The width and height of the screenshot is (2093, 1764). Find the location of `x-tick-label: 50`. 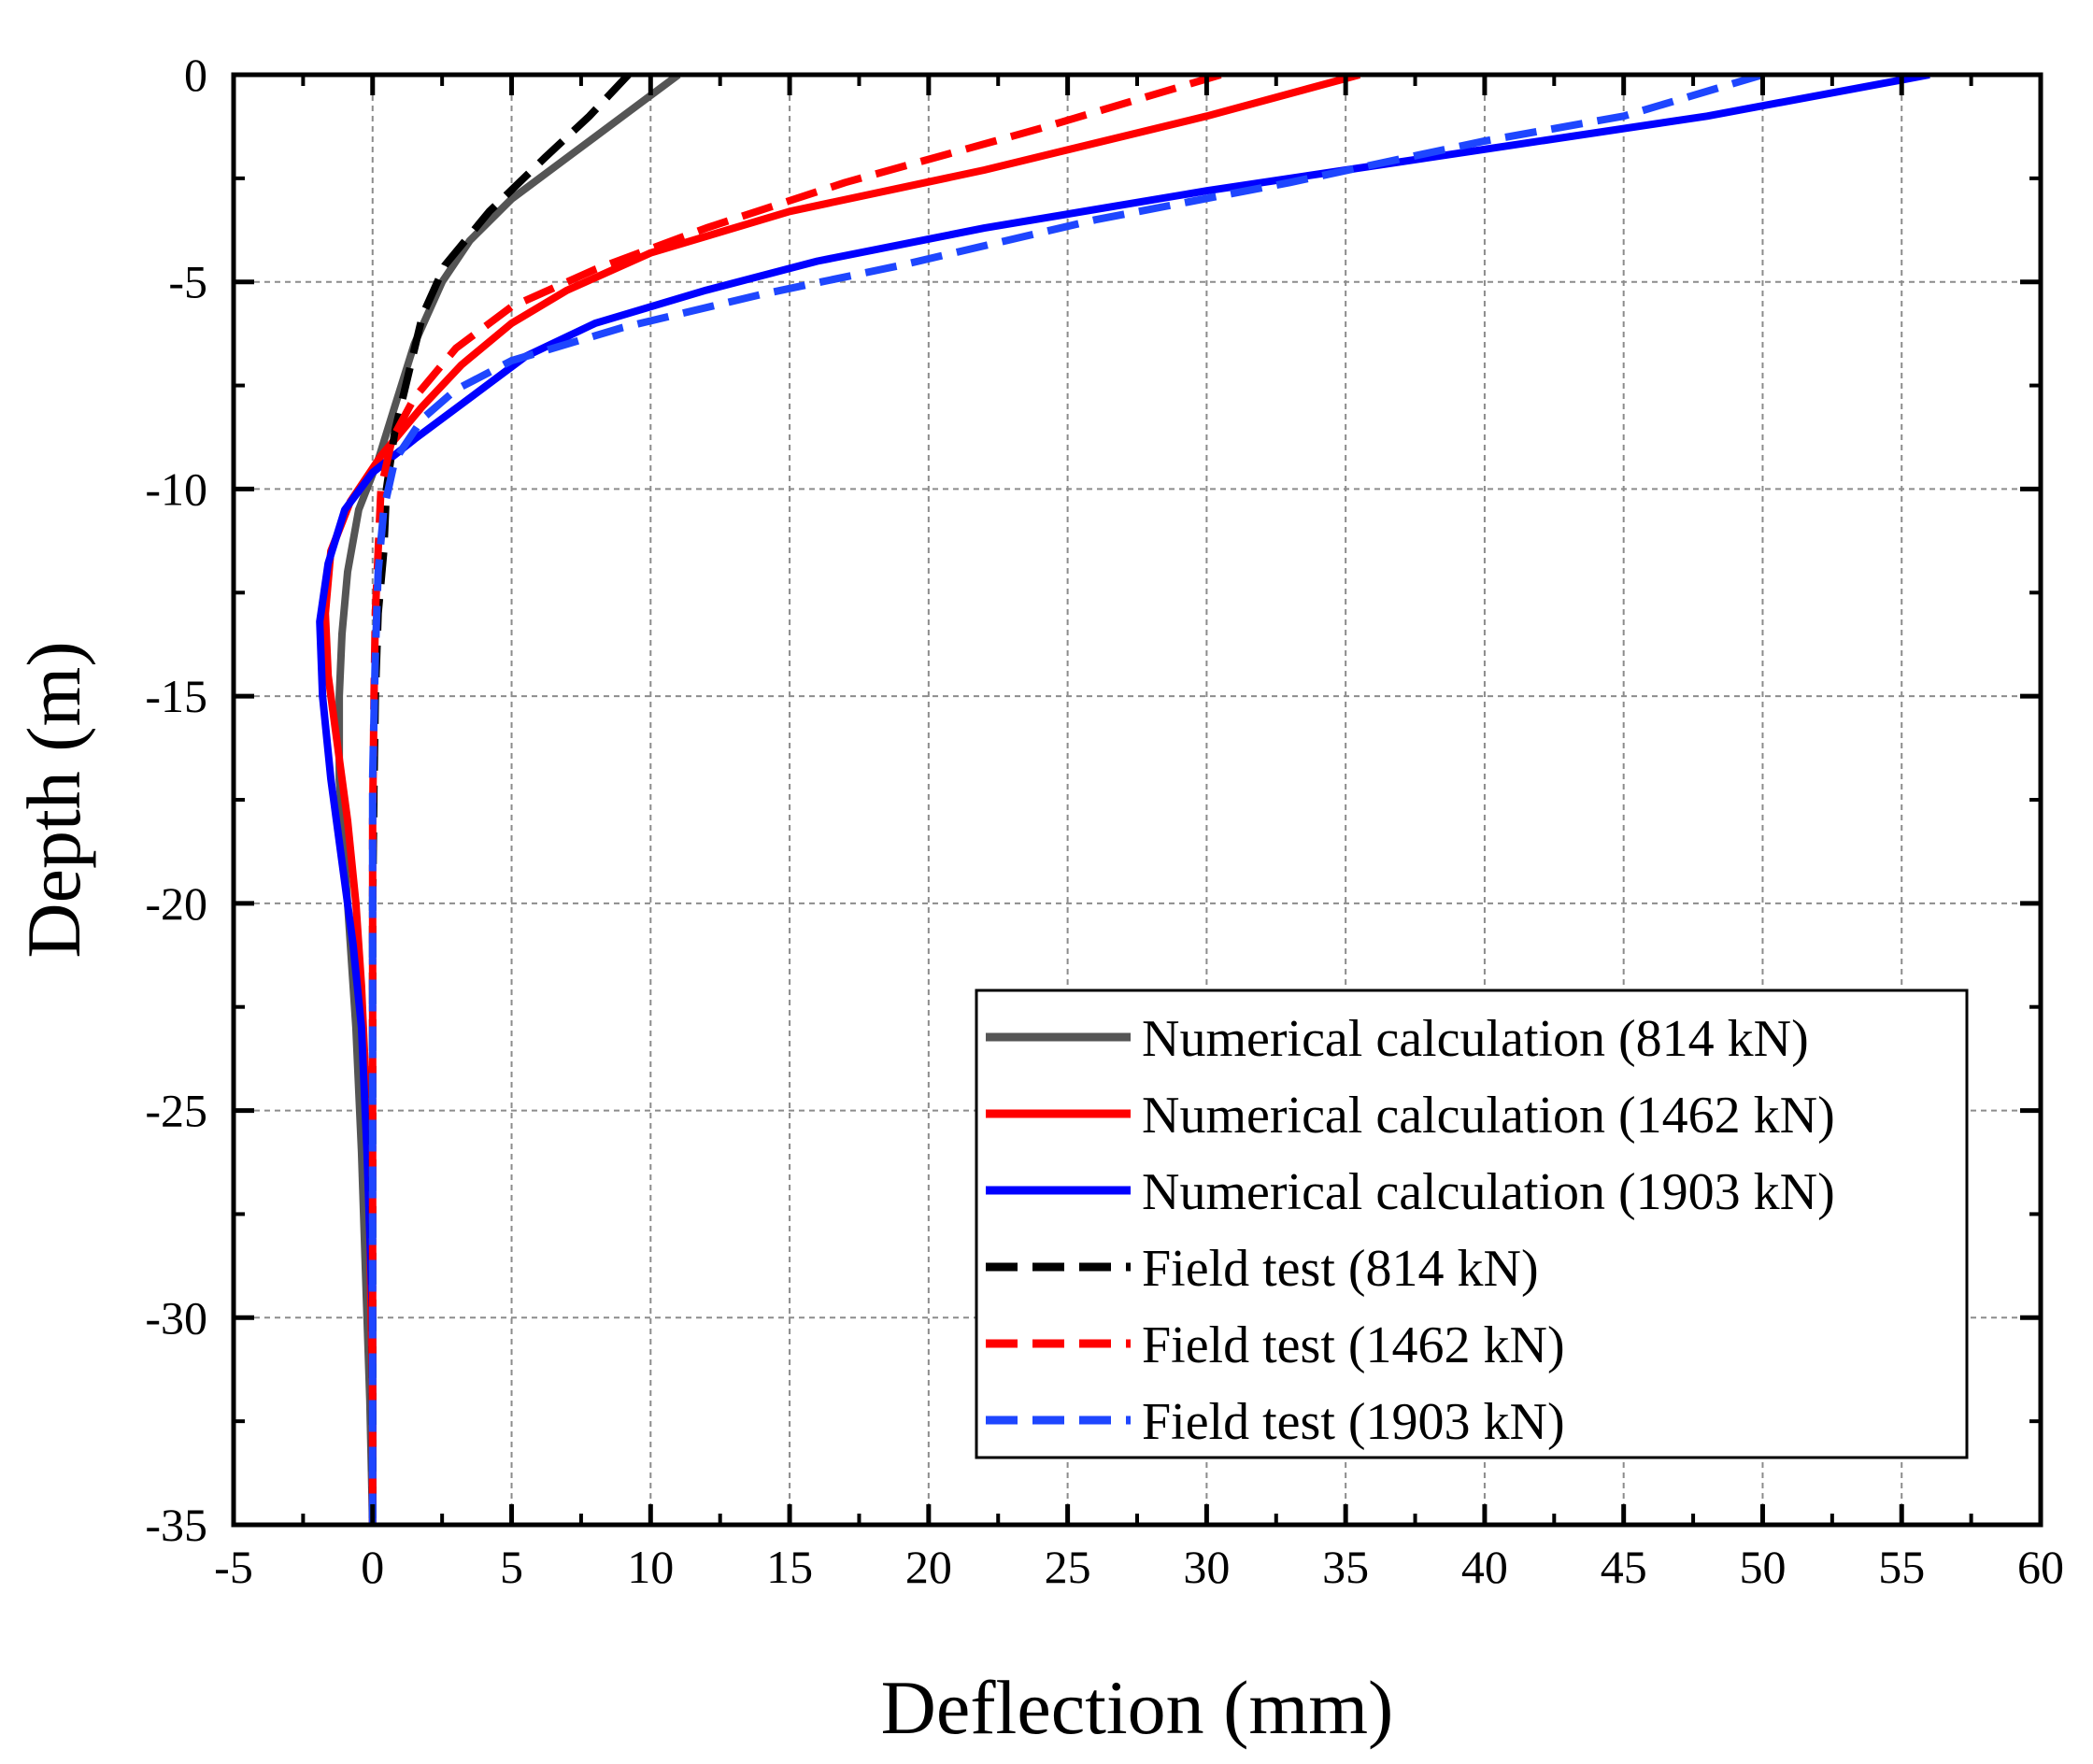

x-tick-label: 50 is located at coordinates (1762, 1567).